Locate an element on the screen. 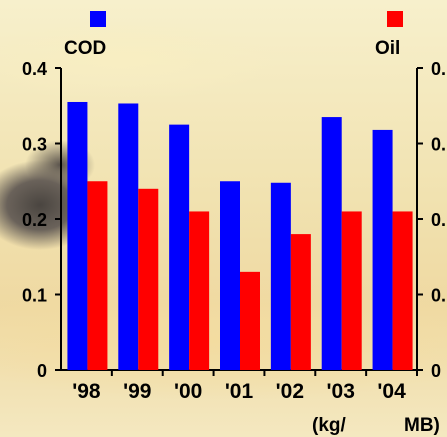 This screenshot has width=447, height=437. x-tick-label: '04 is located at coordinates (391, 391).